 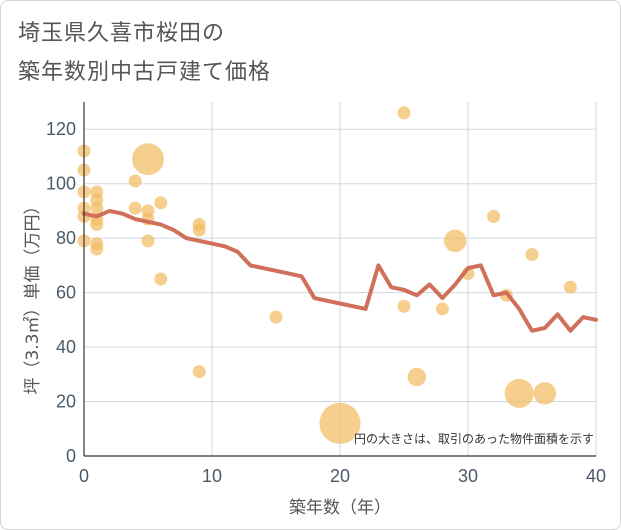 What do you see at coordinates (340, 476) in the screenshot?
I see `x-tick-label: 20` at bounding box center [340, 476].